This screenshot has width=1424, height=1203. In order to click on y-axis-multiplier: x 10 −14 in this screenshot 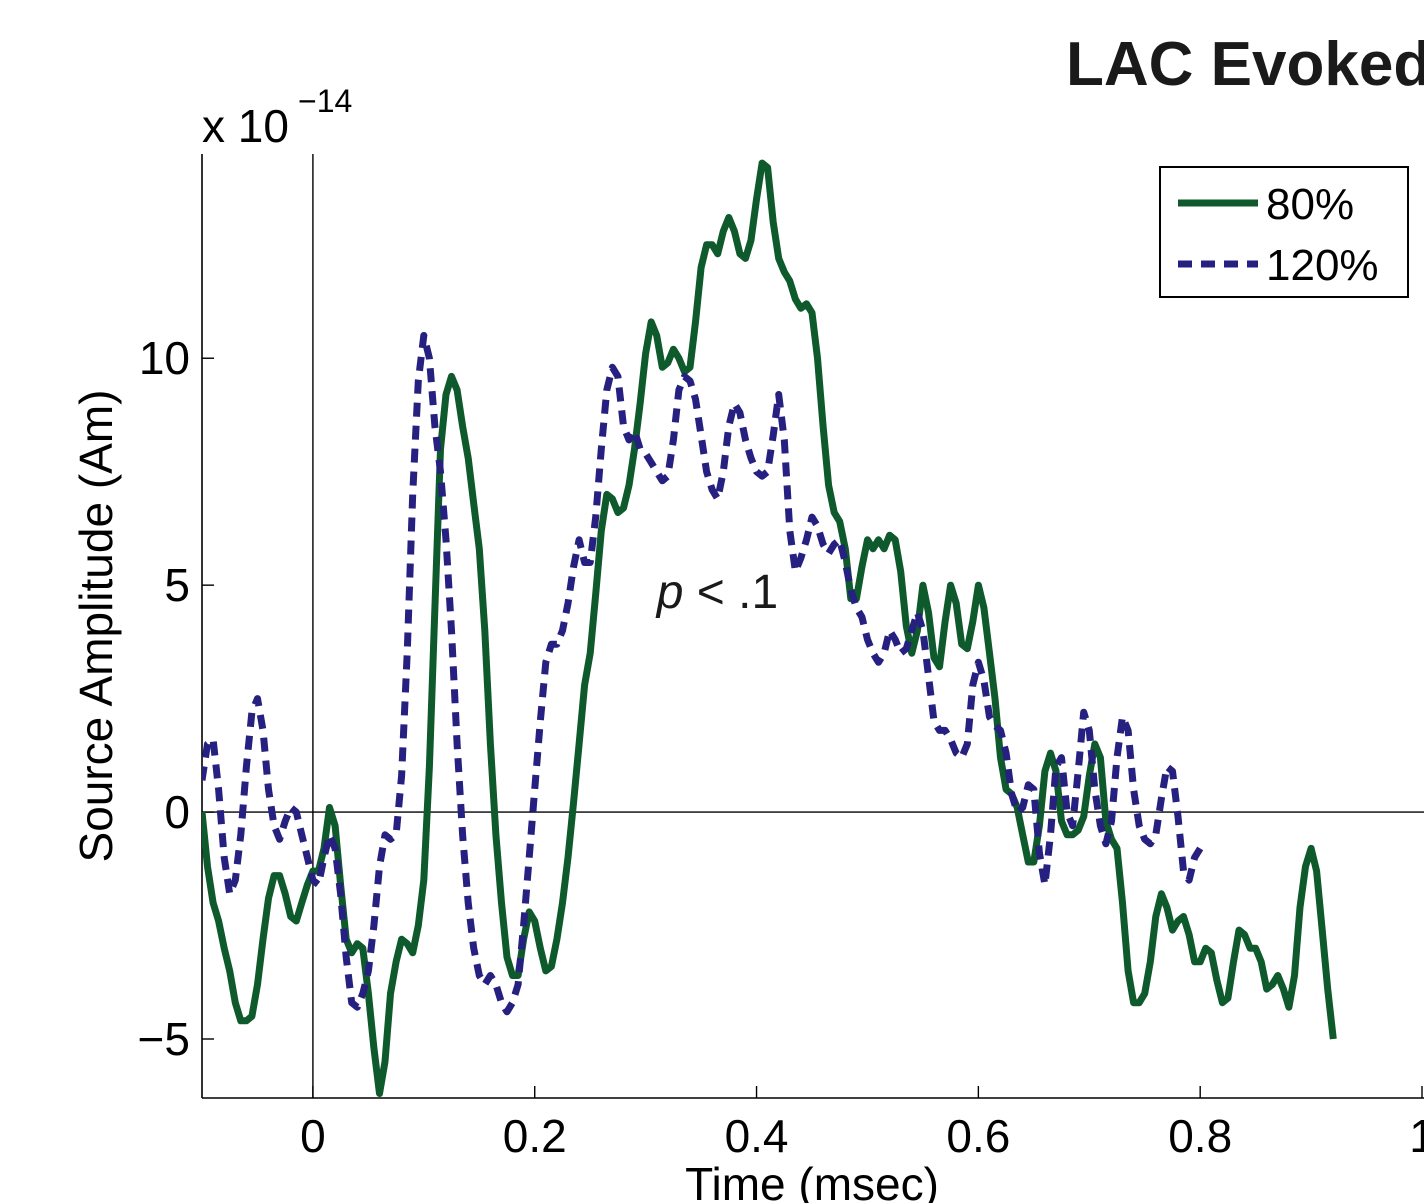, I will do `click(277, 117)`.